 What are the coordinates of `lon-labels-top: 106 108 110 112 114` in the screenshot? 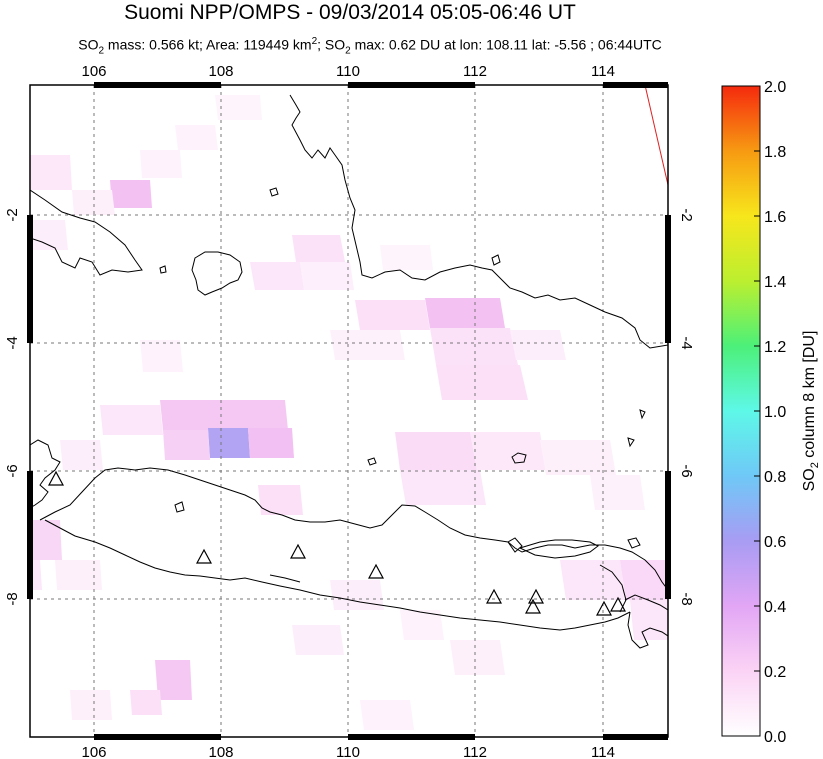 It's located at (347, 71).